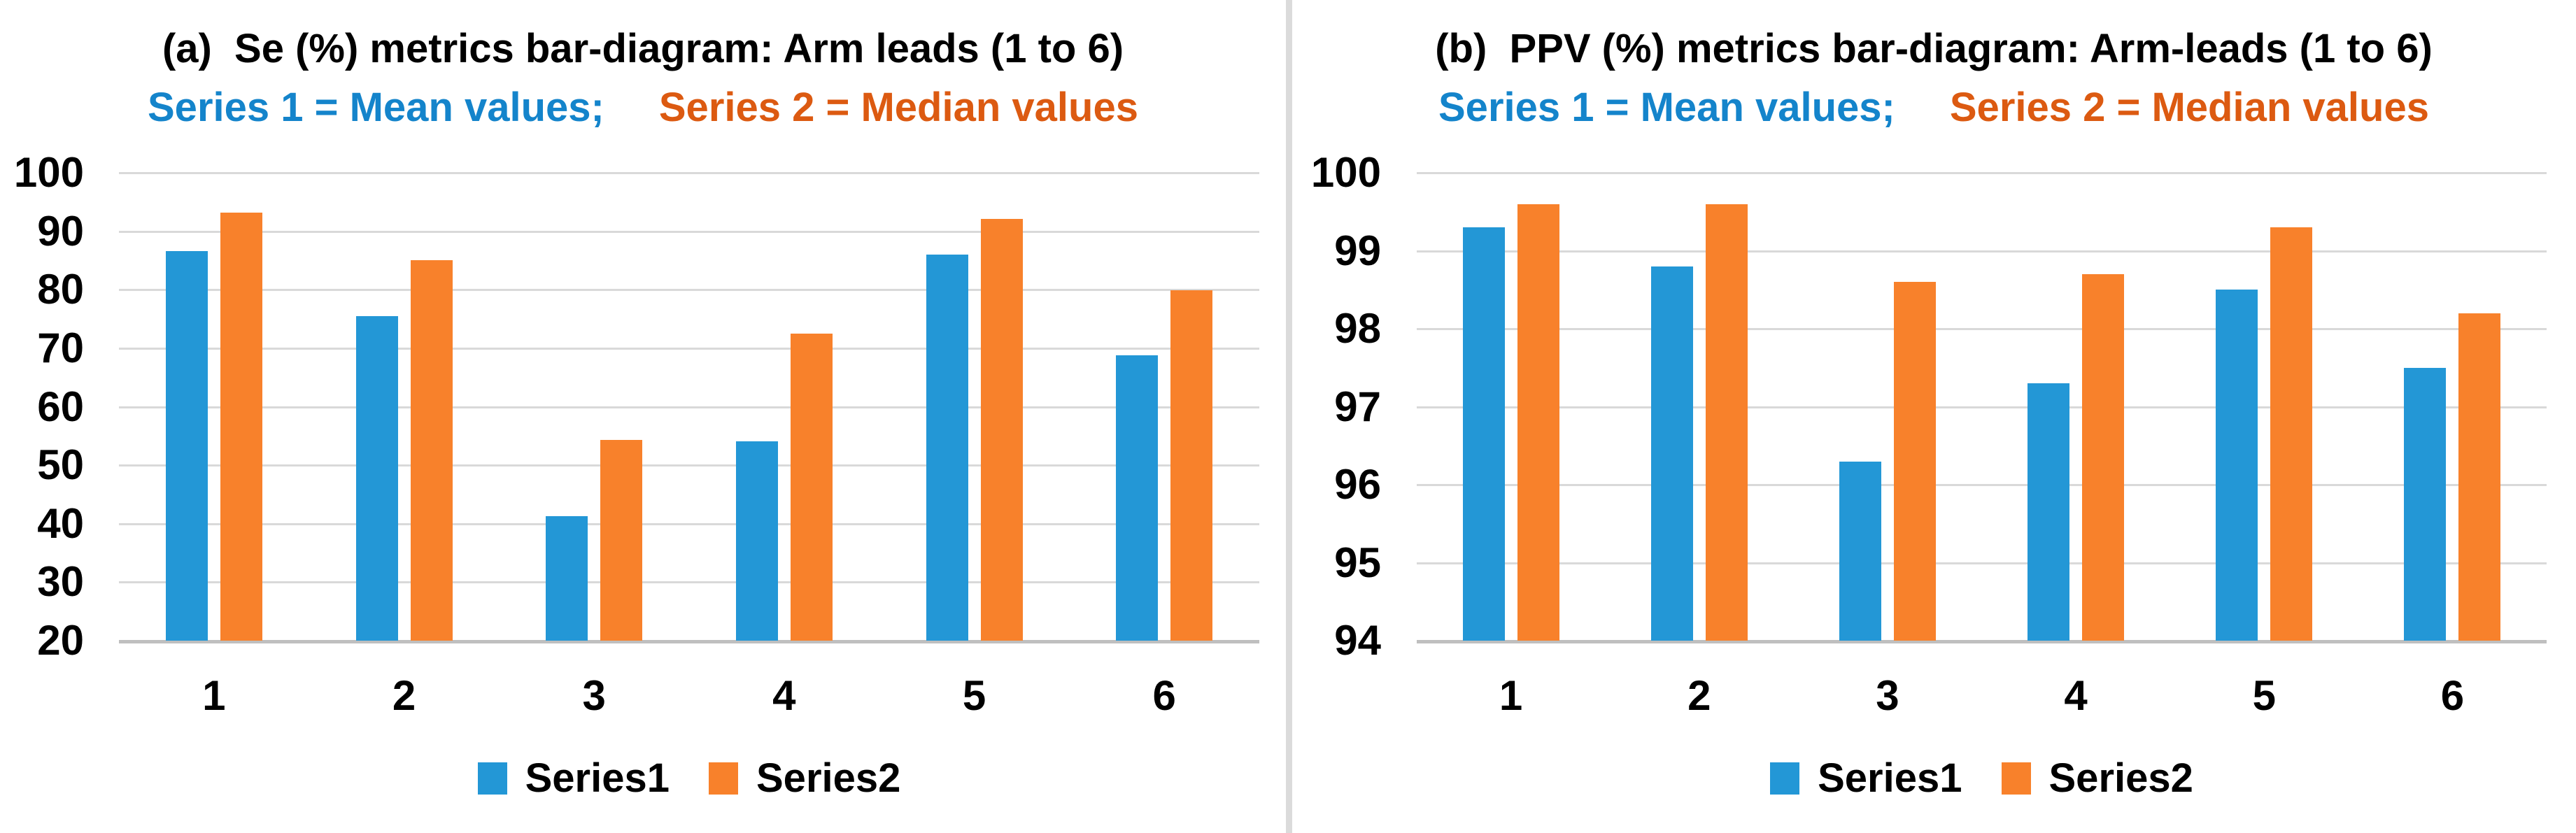 This screenshot has height=833, width=2576. Describe the element at coordinates (1982, 778) in the screenshot. I see `legend-b: Series1 Series2` at that location.